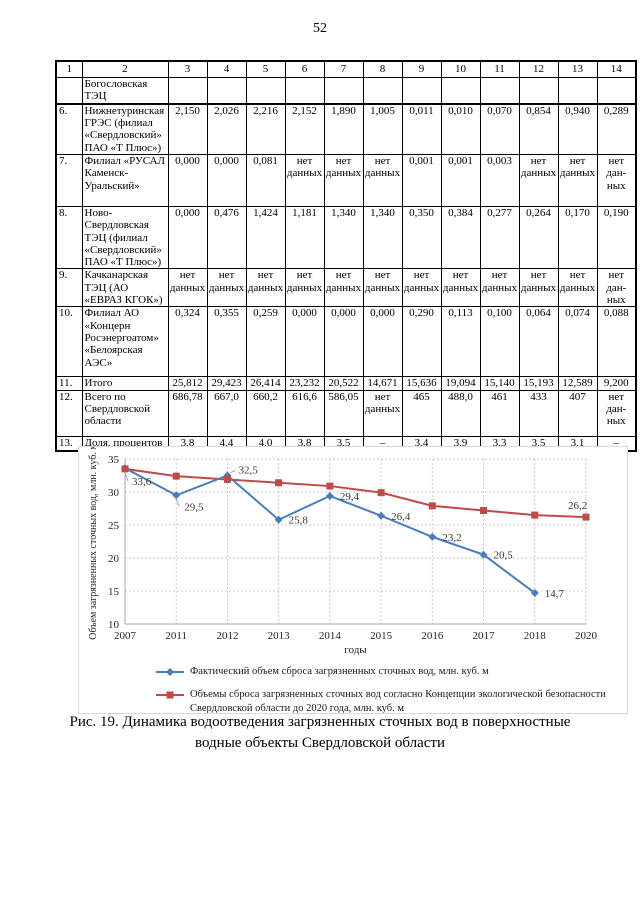 The image size is (640, 905). Describe the element at coordinates (460, 383) in the screenshot. I see `value-cell: 19,094` at that location.